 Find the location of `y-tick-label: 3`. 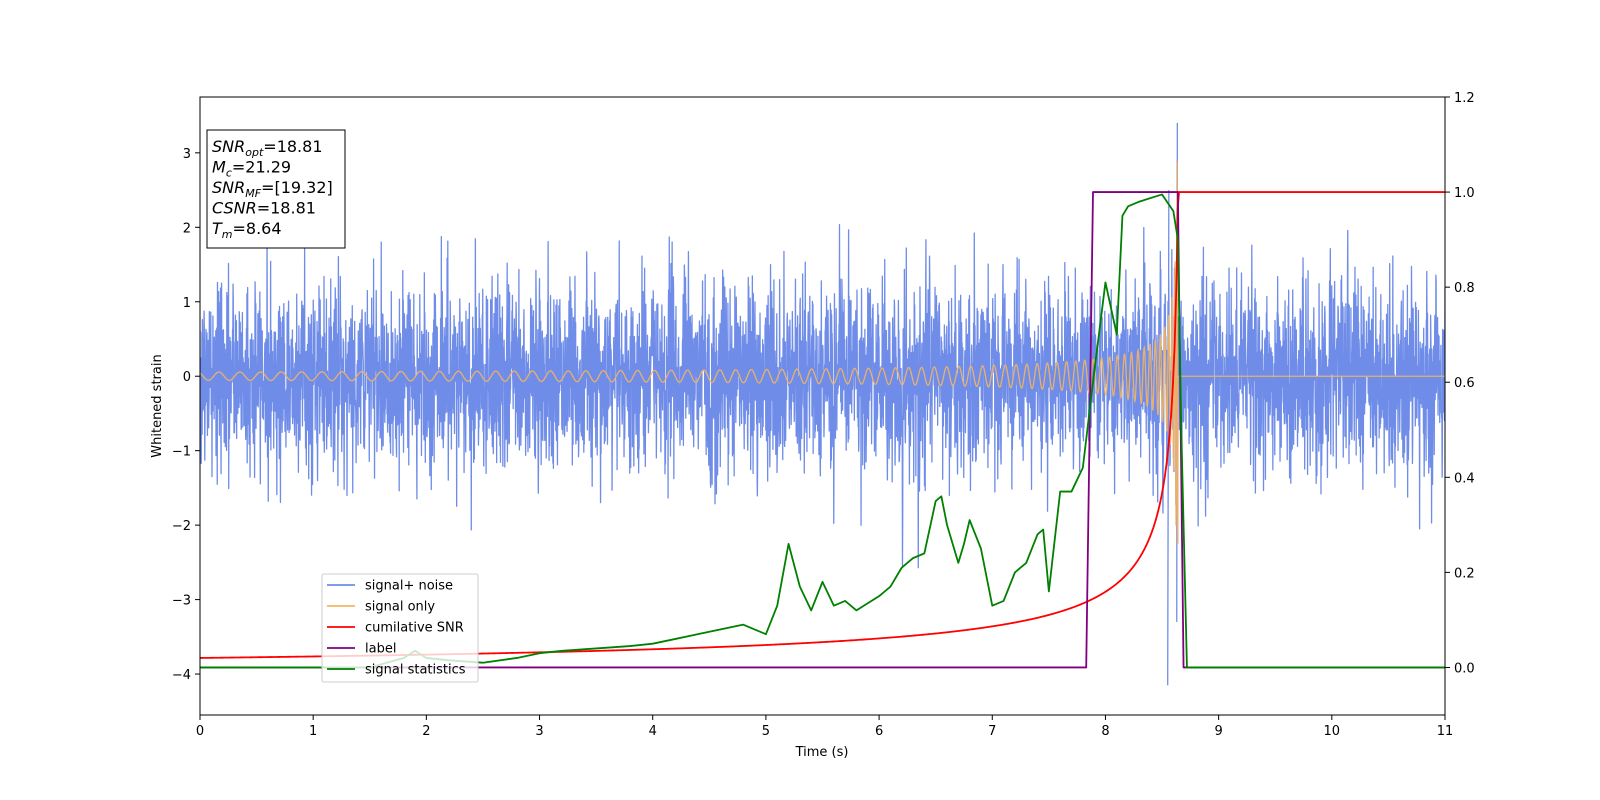

y-tick-label: 3 is located at coordinates (187, 154).